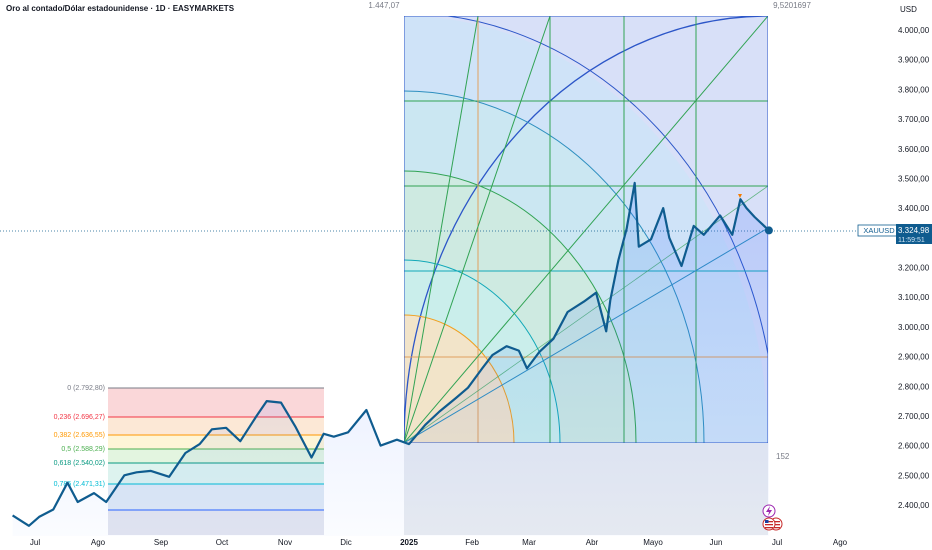 The height and width of the screenshot is (550, 932). Describe the element at coordinates (79, 417) in the screenshot. I see `fib-label-0236: 0,236 (2.696,27)` at that location.